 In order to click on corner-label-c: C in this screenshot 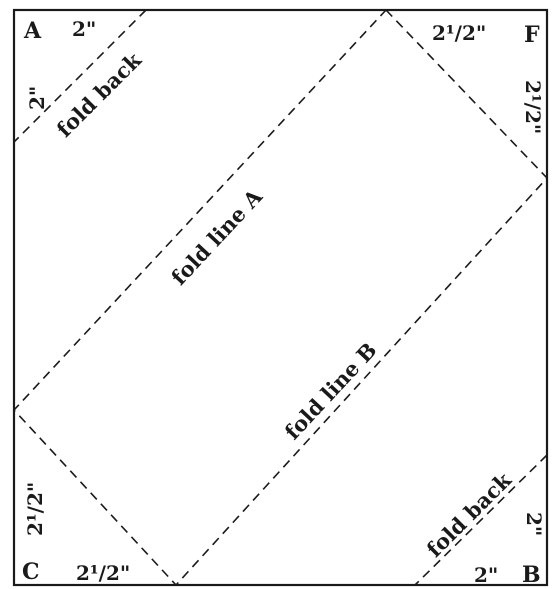, I will do `click(31, 572)`.